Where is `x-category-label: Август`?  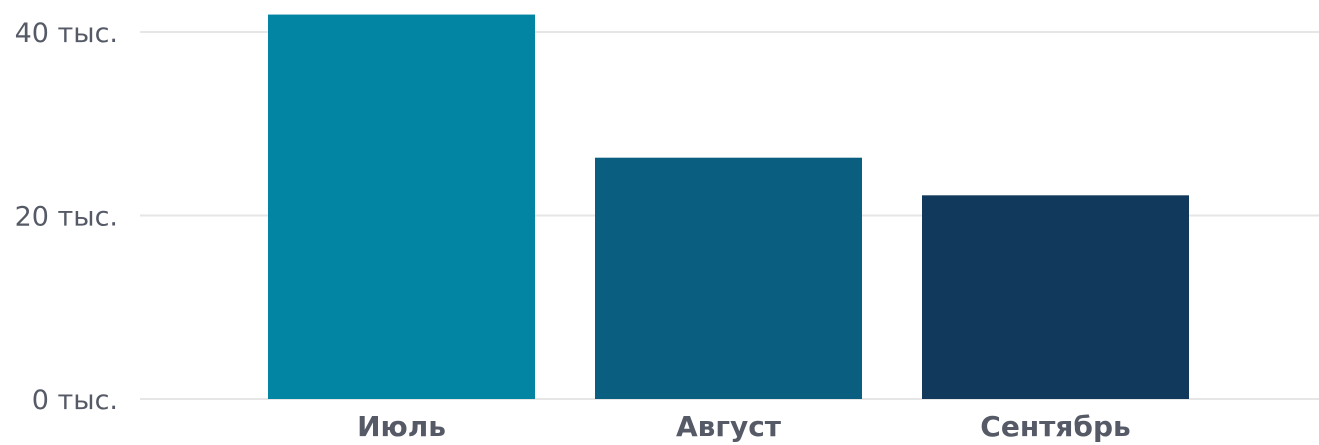
x-category-label: Август is located at coordinates (729, 426).